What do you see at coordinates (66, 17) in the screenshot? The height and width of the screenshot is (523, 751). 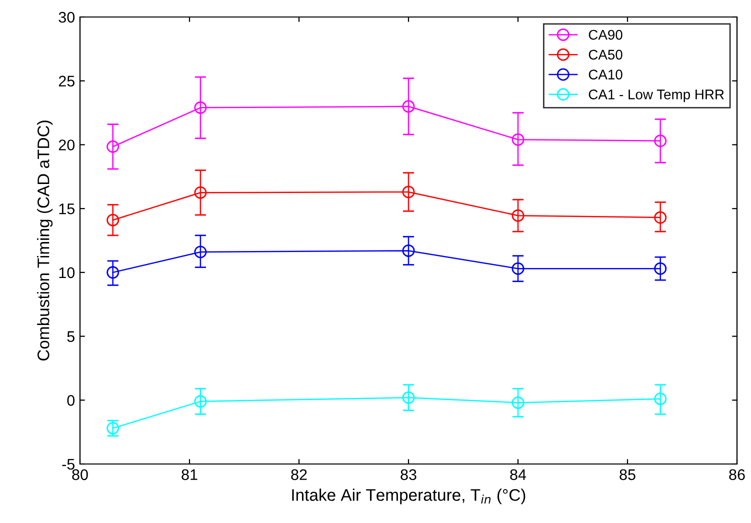 I see `y-tick-label: 30` at bounding box center [66, 17].